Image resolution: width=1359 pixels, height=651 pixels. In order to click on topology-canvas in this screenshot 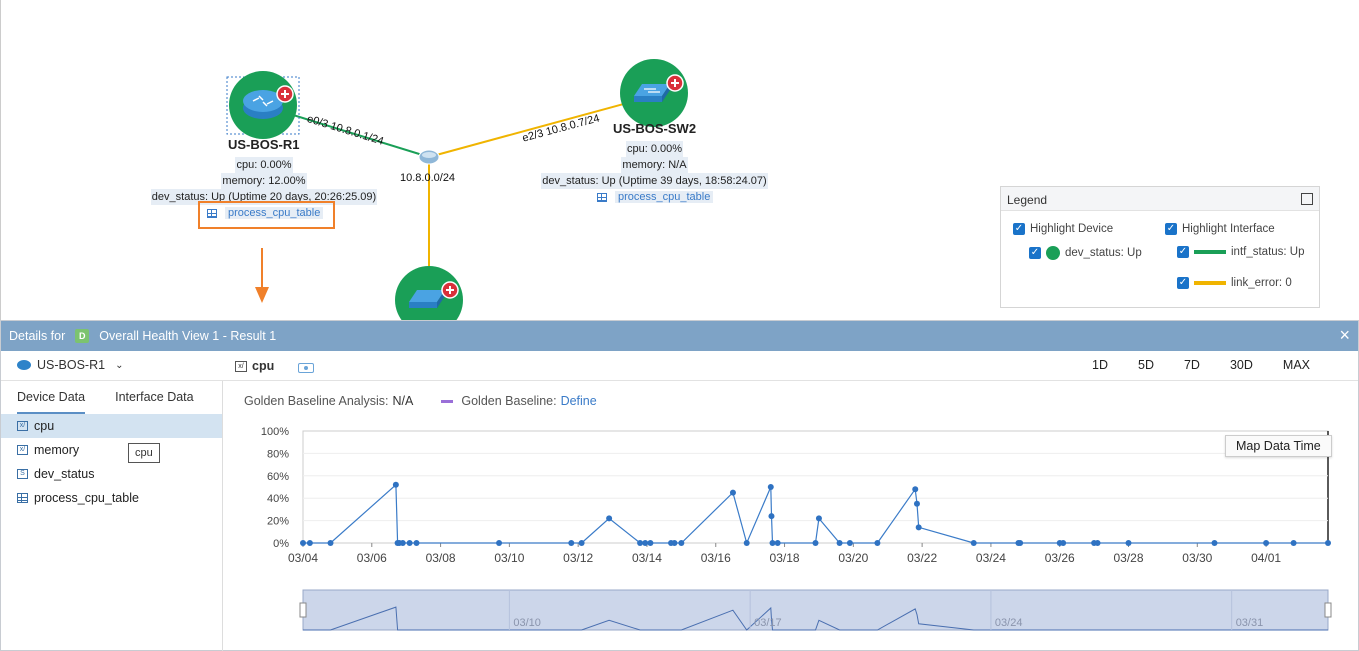, I will do `click(457, 189)`.